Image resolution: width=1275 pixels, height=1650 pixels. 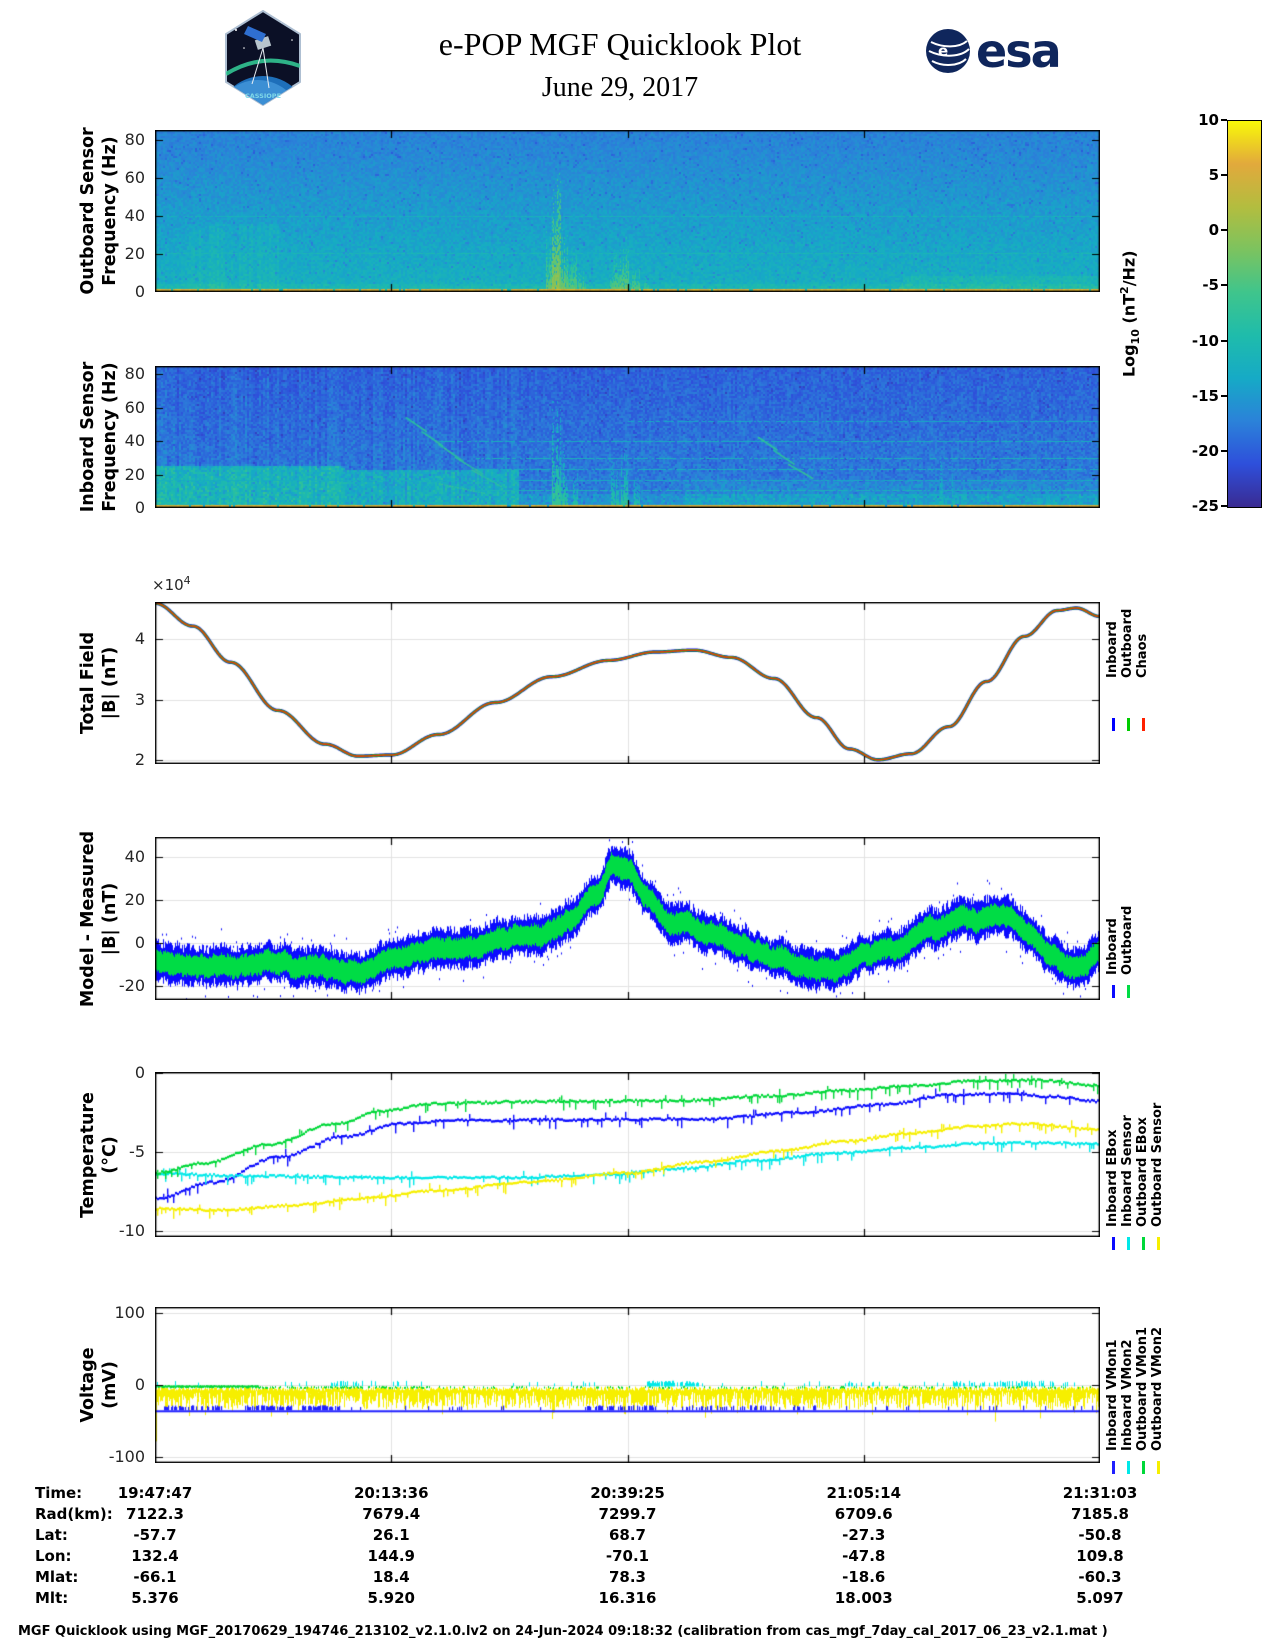 What do you see at coordinates (155, 1556) in the screenshot?
I see `table-cell: 132.4` at bounding box center [155, 1556].